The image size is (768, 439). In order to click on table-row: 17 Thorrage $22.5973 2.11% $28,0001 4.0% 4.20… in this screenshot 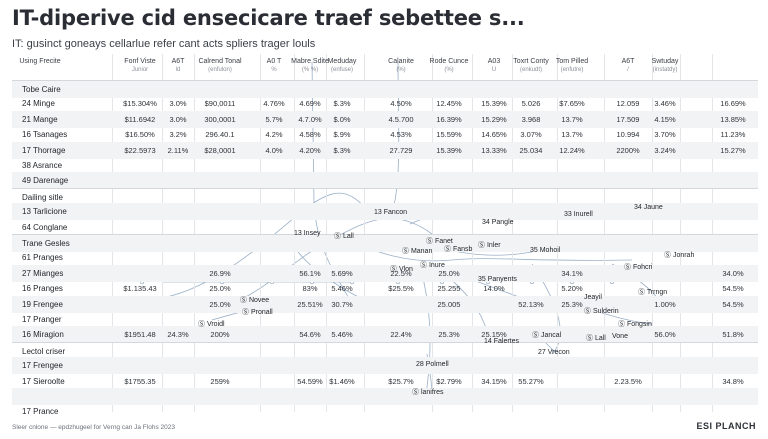, I will do `click(385, 150)`.